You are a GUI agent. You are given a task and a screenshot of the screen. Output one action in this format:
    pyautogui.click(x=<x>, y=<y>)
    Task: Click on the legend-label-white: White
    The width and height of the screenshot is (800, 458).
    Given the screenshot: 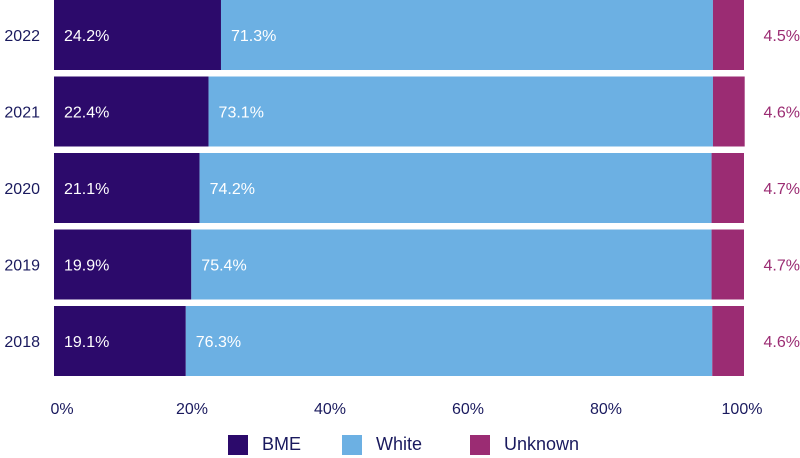 What is the action you would take?
    pyautogui.click(x=399, y=444)
    